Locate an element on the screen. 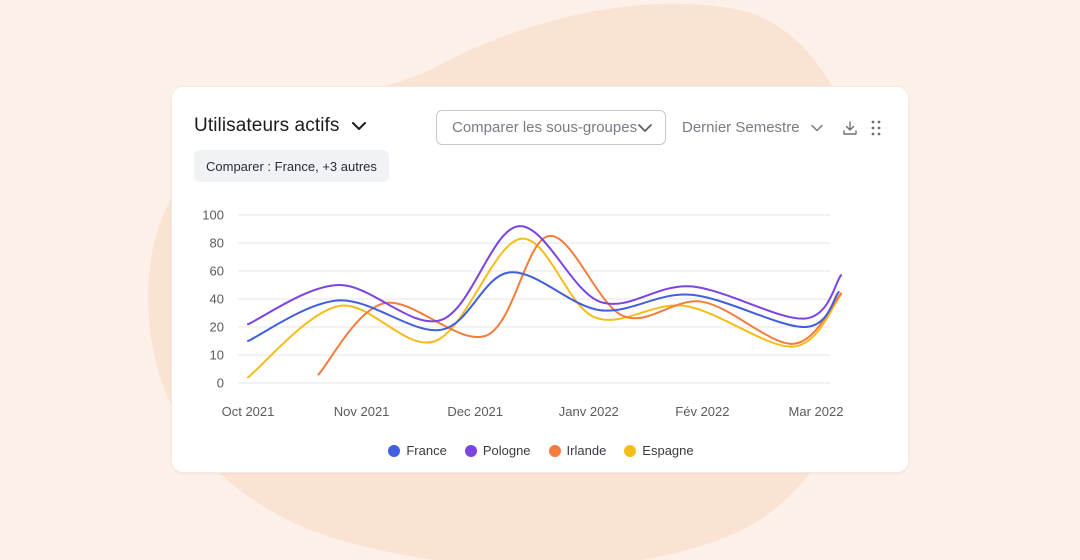 Image resolution: width=1080 pixels, height=560 pixels. series-line-espagne is located at coordinates (544, 308).